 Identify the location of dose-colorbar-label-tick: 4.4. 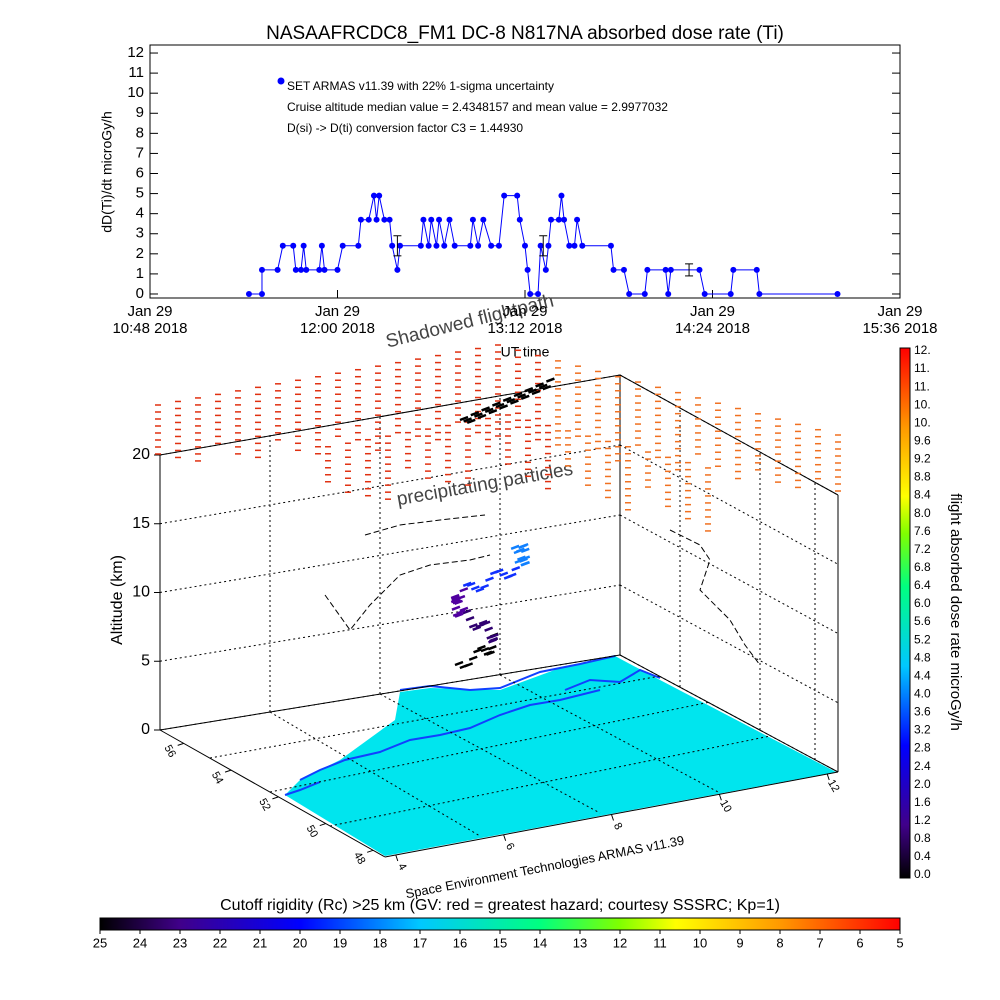
(922, 675).